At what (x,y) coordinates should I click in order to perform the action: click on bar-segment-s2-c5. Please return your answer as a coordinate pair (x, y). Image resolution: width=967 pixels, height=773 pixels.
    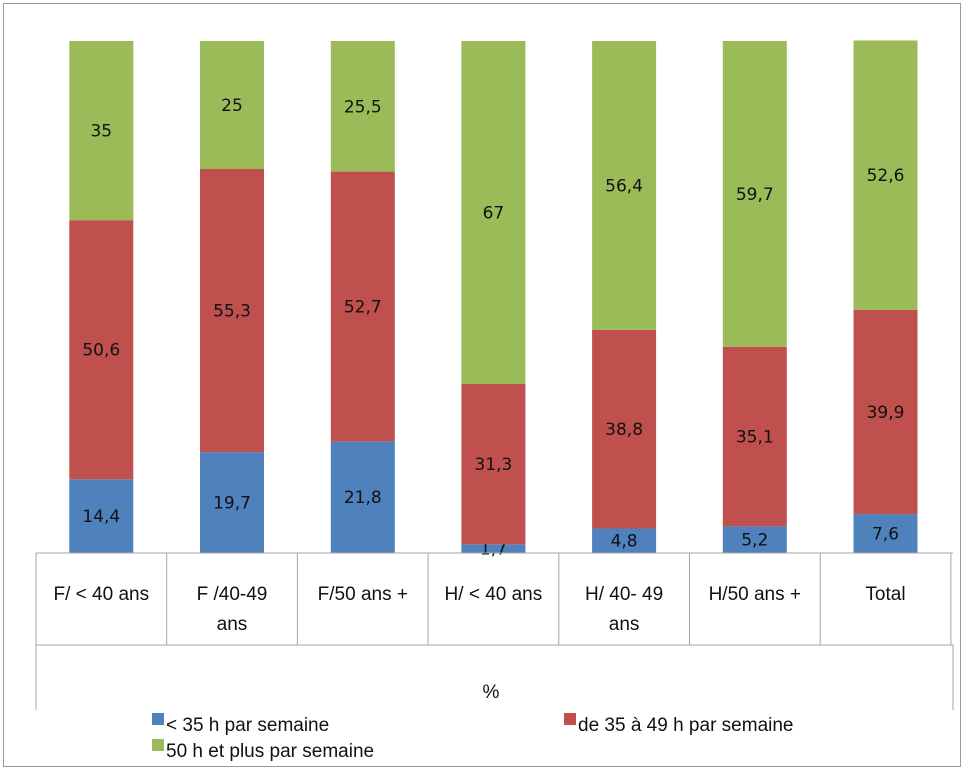
    Looking at the image, I should click on (754, 194).